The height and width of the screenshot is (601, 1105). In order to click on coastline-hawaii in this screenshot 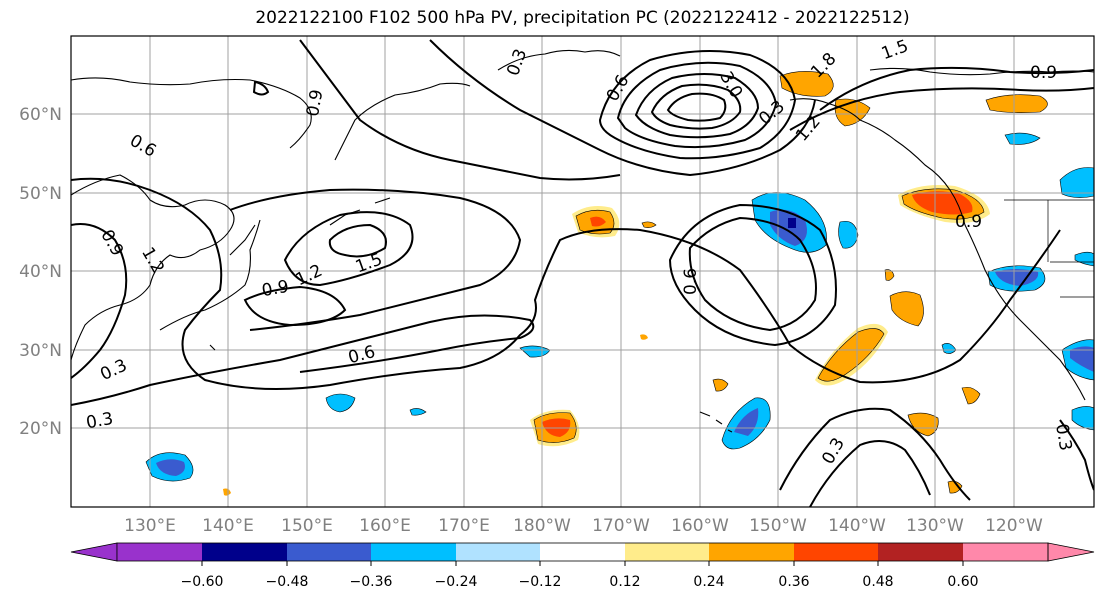, I will do `click(716, 422)`.